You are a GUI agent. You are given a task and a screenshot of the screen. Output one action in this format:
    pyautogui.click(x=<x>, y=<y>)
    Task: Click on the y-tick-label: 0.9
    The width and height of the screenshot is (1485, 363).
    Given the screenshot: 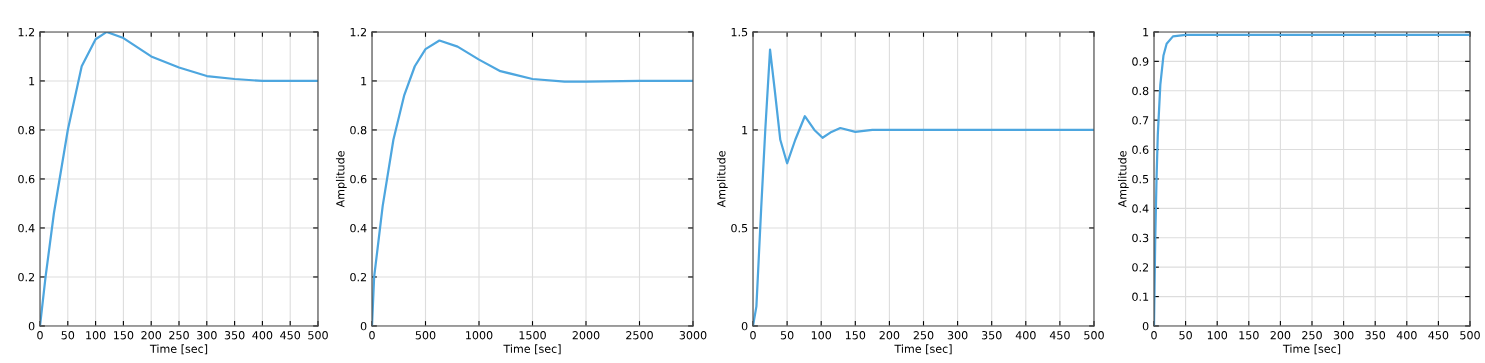 What is the action you would take?
    pyautogui.click(x=1140, y=61)
    